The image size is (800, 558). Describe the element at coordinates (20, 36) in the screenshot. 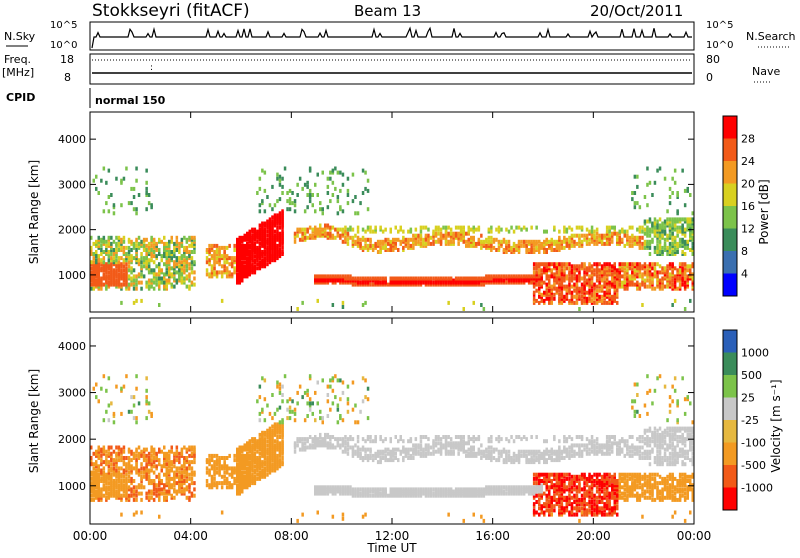

I see `noise-left-label: N.Sky` at that location.